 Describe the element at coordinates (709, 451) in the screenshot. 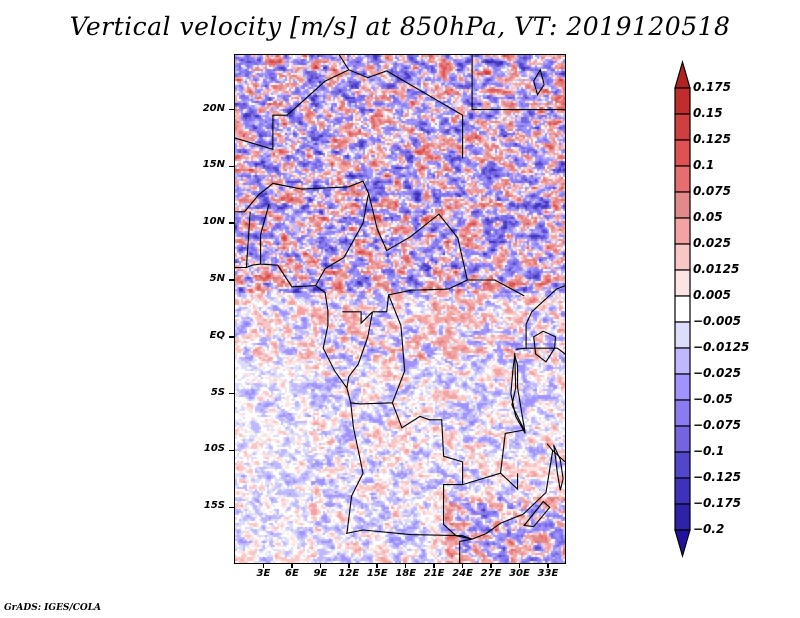

I see `colorbar-label: −0.1` at that location.